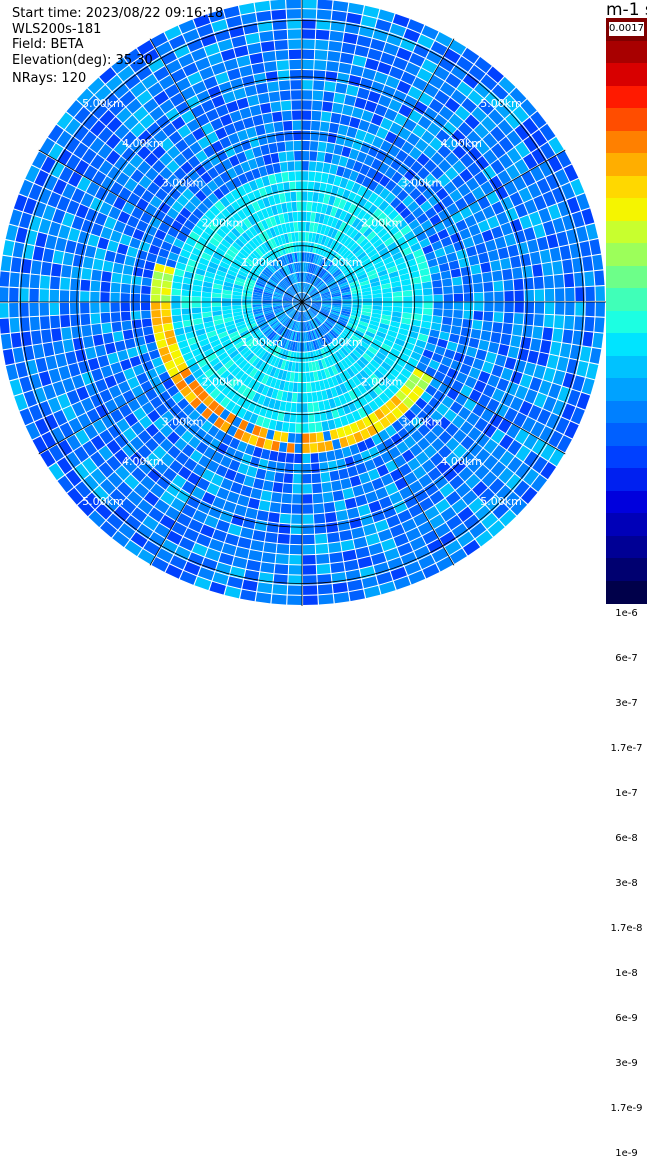 The height and width of the screenshot is (1161, 647). What do you see at coordinates (117, 14) in the screenshot?
I see `start-time-label: Start time: 2023/08/22 09:16:18` at bounding box center [117, 14].